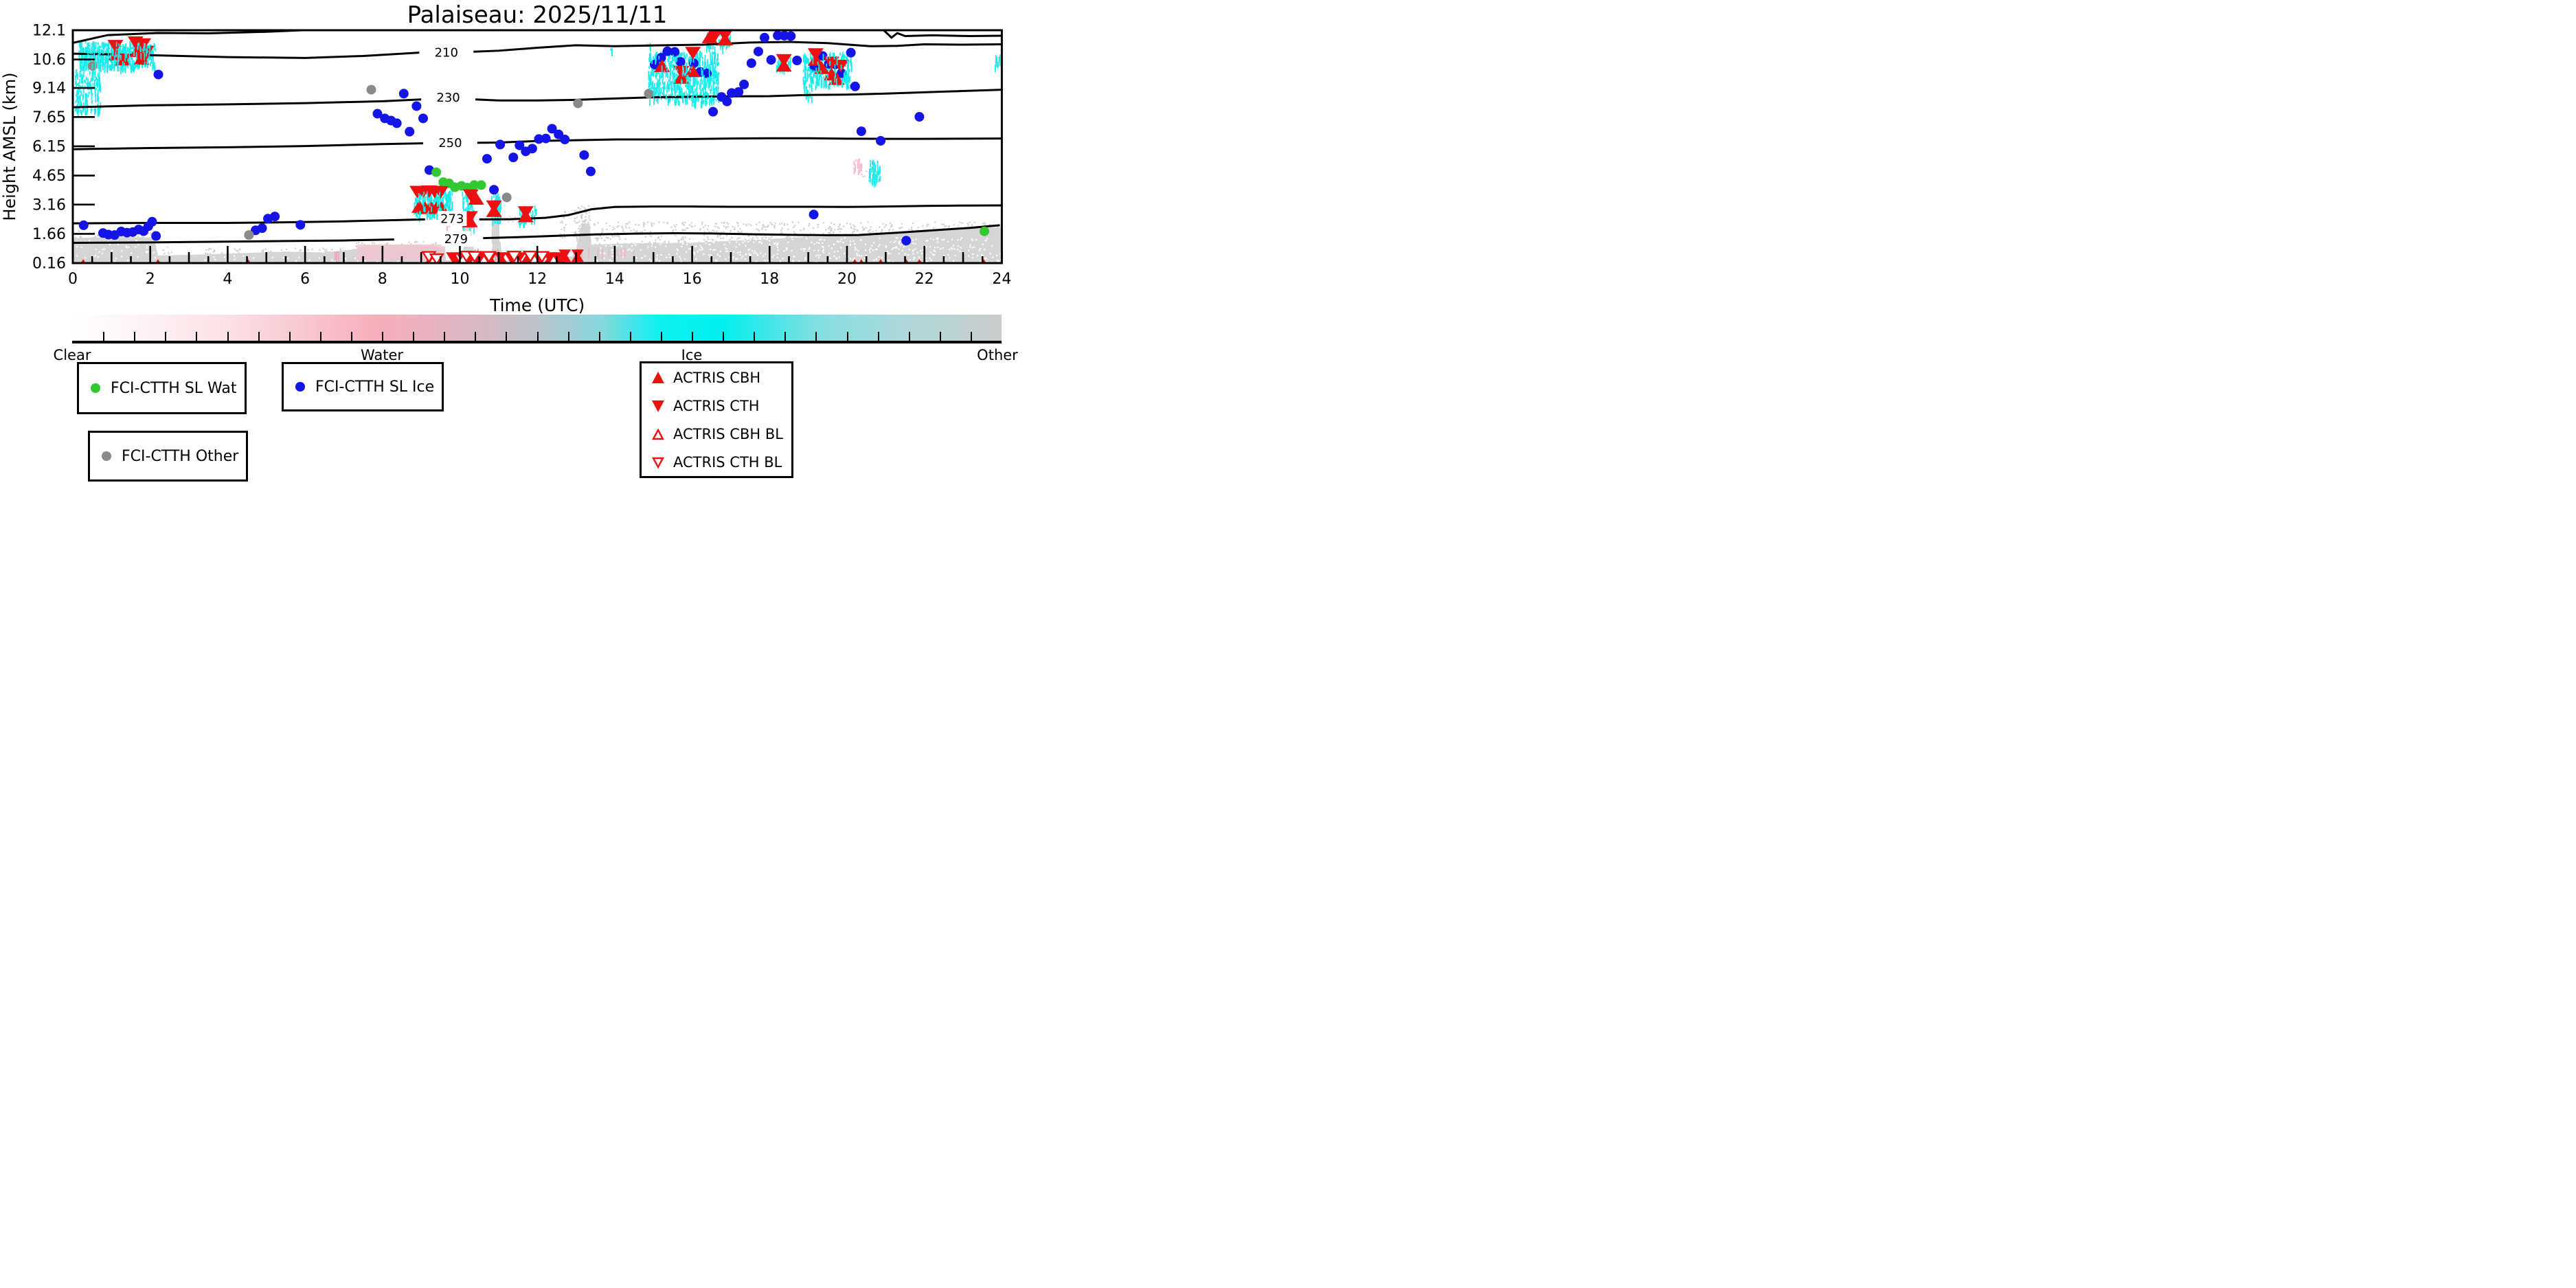 The height and width of the screenshot is (1288, 2576). What do you see at coordinates (73, 279) in the screenshot?
I see `x-tick-label: 0` at bounding box center [73, 279].